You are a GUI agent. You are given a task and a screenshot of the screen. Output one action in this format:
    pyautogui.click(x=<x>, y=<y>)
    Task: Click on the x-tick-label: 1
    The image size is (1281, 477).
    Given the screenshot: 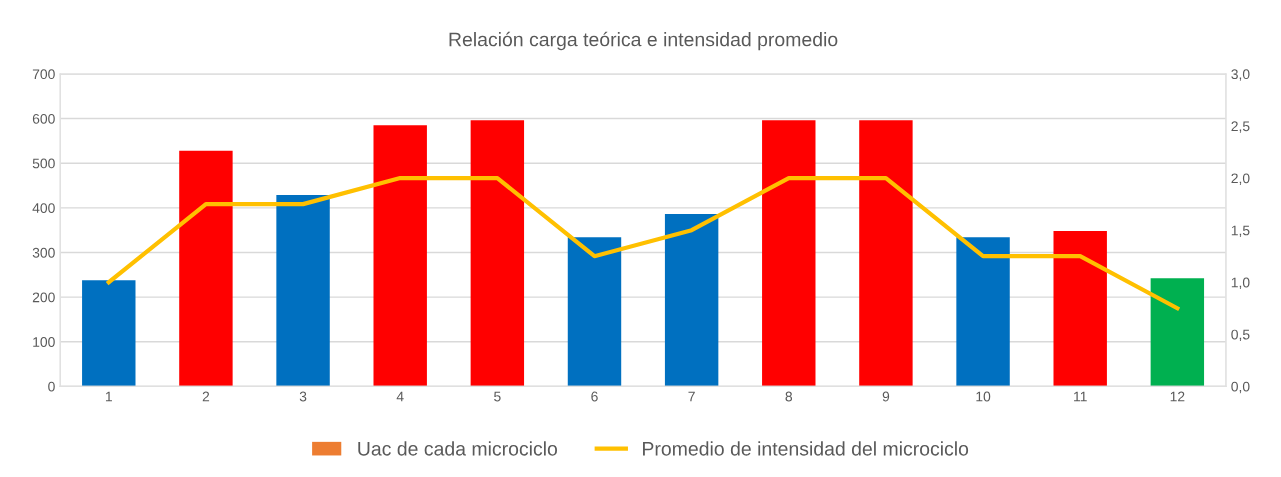 What is the action you would take?
    pyautogui.click(x=108, y=396)
    